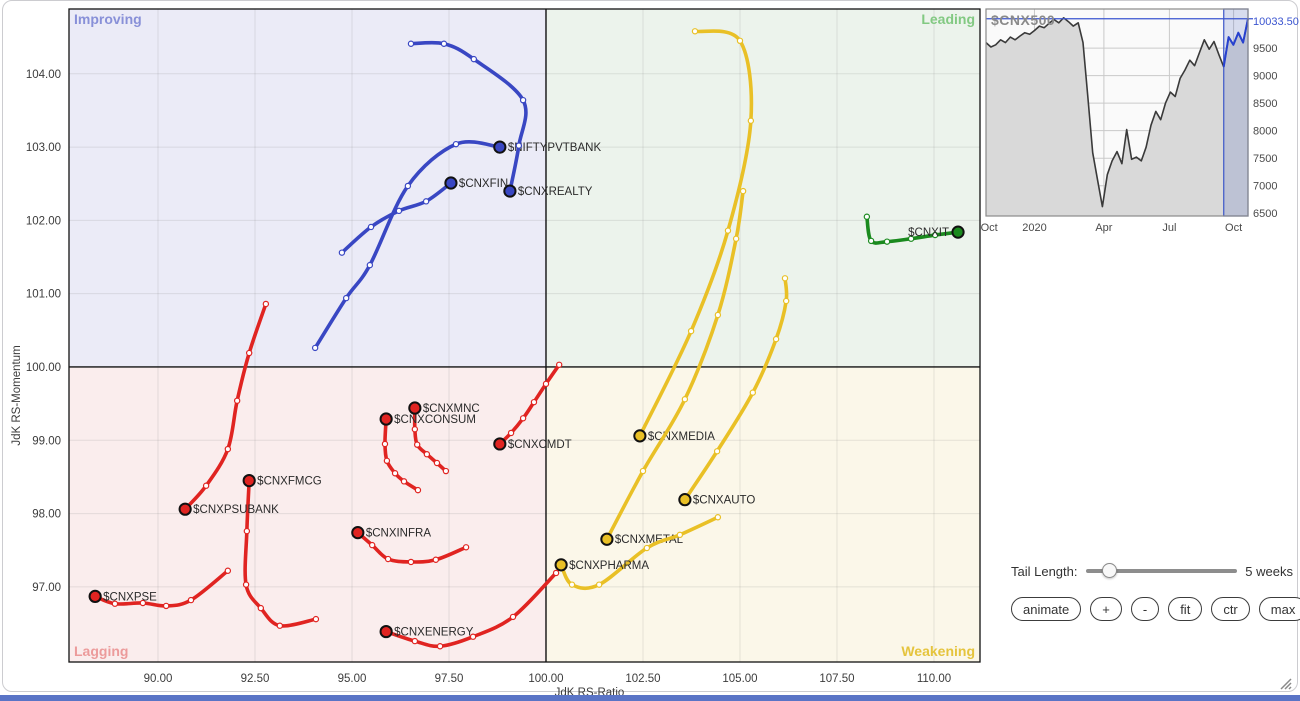  Describe the element at coordinates (958, 232) in the screenshot. I see `head-cnxit` at that location.